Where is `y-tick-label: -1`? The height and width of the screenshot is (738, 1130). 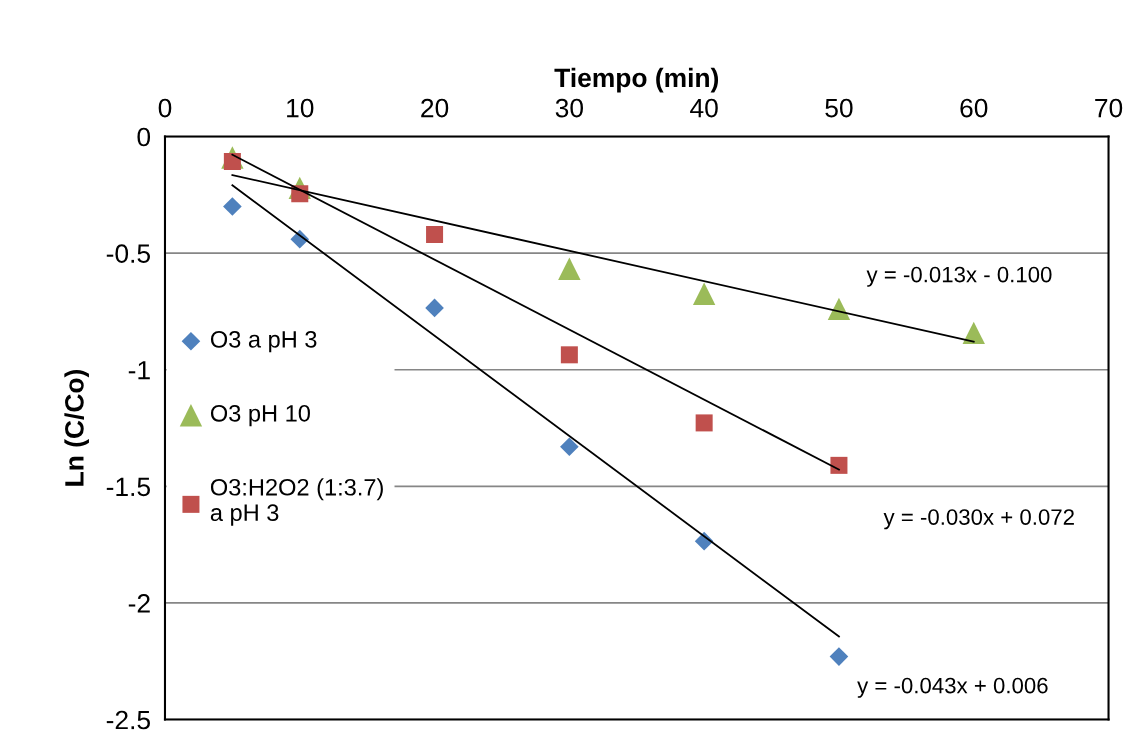 y-tick-label: -1 is located at coordinates (139, 370).